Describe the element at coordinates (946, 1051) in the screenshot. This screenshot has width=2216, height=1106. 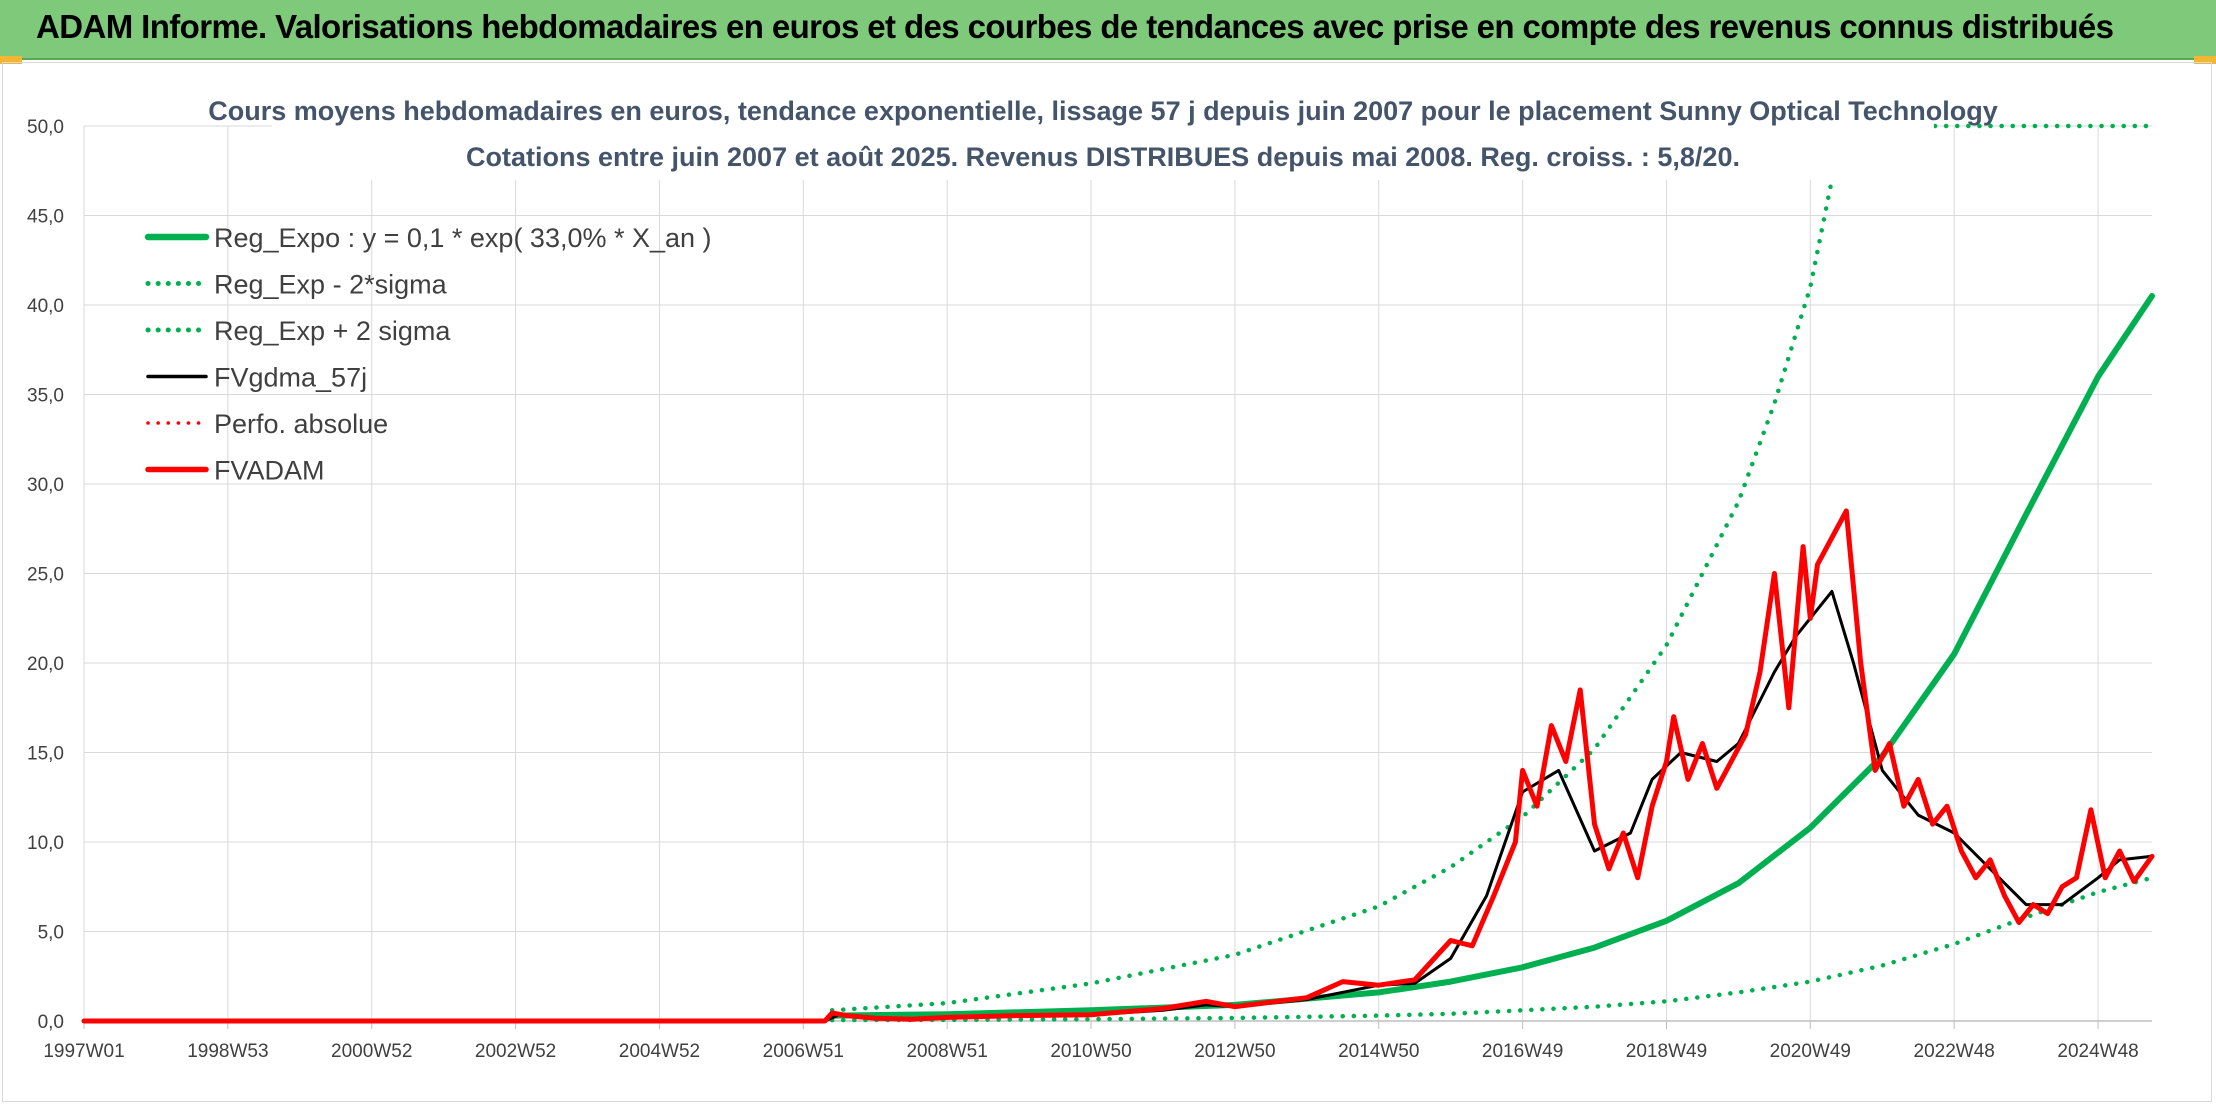
I see `x-tick-label: 2008W51` at that location.